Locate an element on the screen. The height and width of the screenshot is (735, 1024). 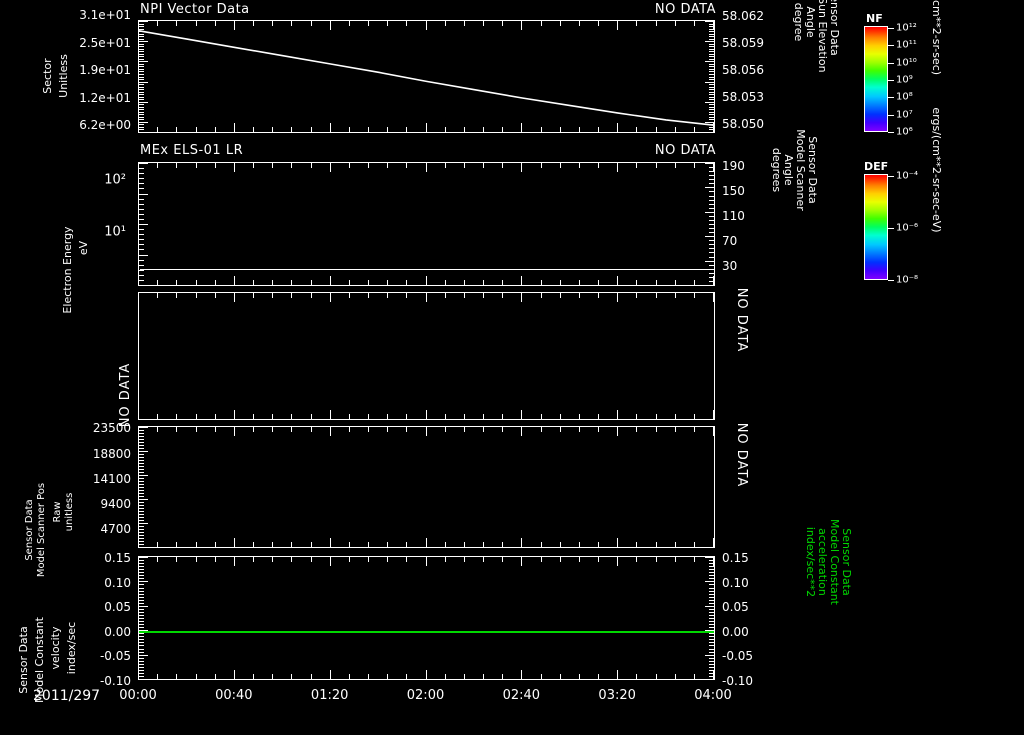
ytick-mark-1R18 is located at coordinates (709, 236).